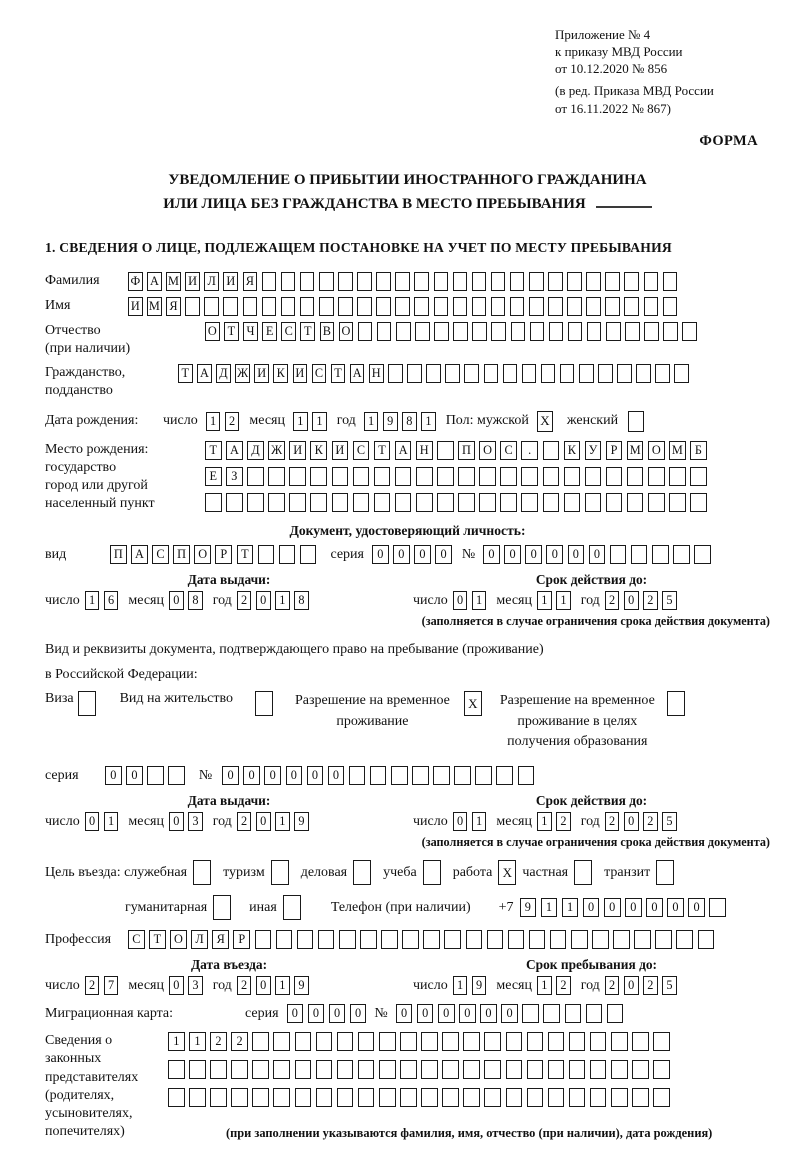 The image size is (800, 1163). Describe the element at coordinates (487, 450) in the screenshot. I see `char-cell: О` at that location.